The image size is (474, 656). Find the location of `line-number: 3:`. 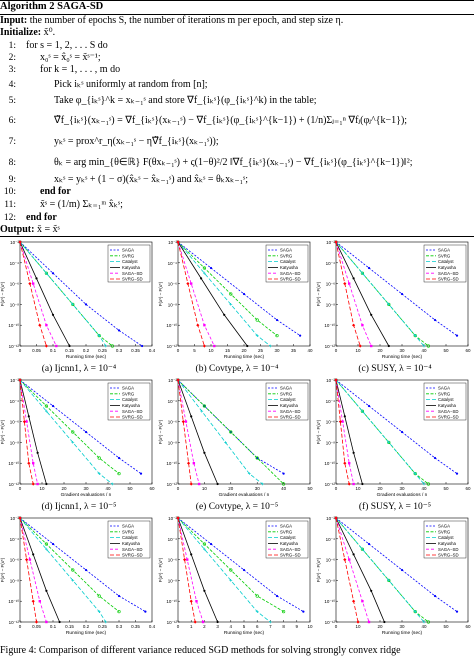

line-number: 3: is located at coordinates (12, 70).